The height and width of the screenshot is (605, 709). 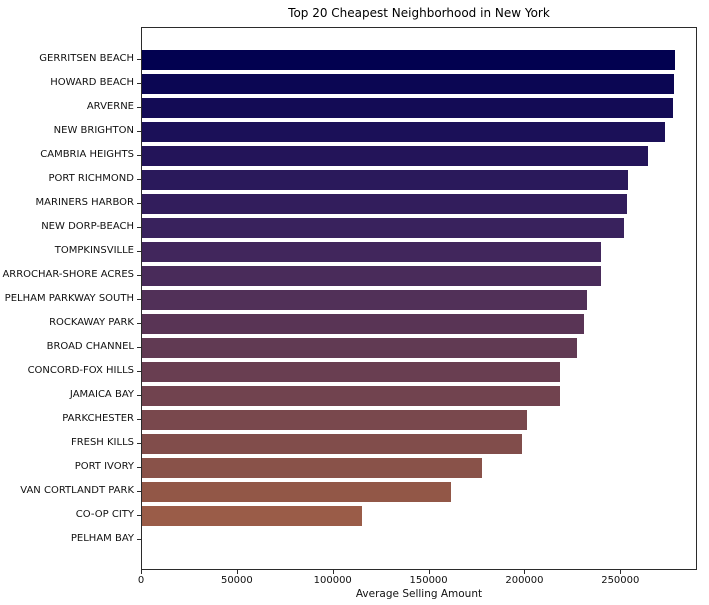 What do you see at coordinates (98, 418) in the screenshot?
I see `y-tick-label: PARKCHESTER` at bounding box center [98, 418].